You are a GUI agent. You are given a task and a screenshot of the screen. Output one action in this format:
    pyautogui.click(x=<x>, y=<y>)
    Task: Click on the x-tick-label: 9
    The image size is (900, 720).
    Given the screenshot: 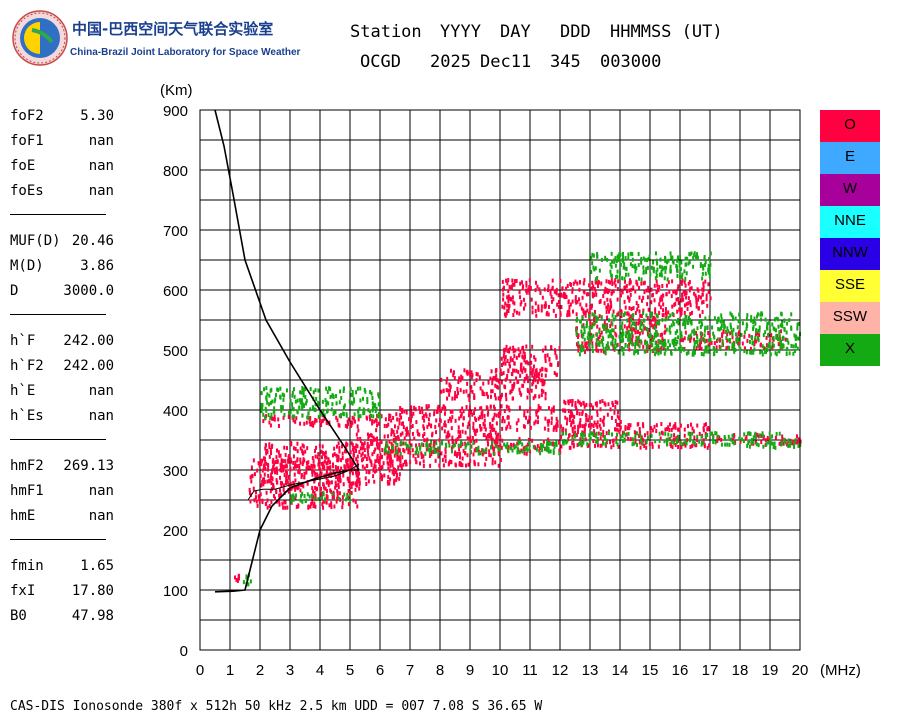 What is the action you would take?
    pyautogui.click(x=470, y=670)
    